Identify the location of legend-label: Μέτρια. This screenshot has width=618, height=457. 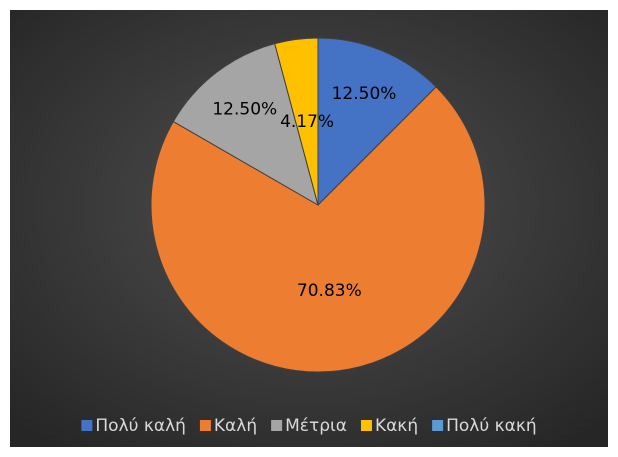
(316, 426).